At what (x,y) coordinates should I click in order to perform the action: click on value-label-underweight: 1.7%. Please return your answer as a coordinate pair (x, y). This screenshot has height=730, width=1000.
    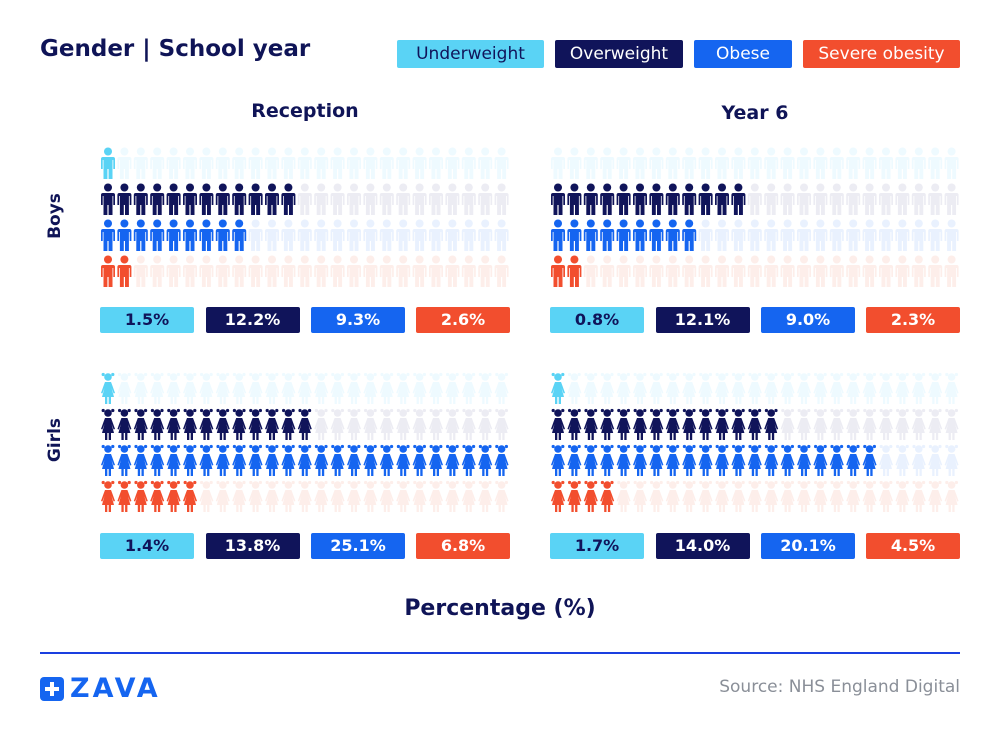
    Looking at the image, I should click on (597, 546).